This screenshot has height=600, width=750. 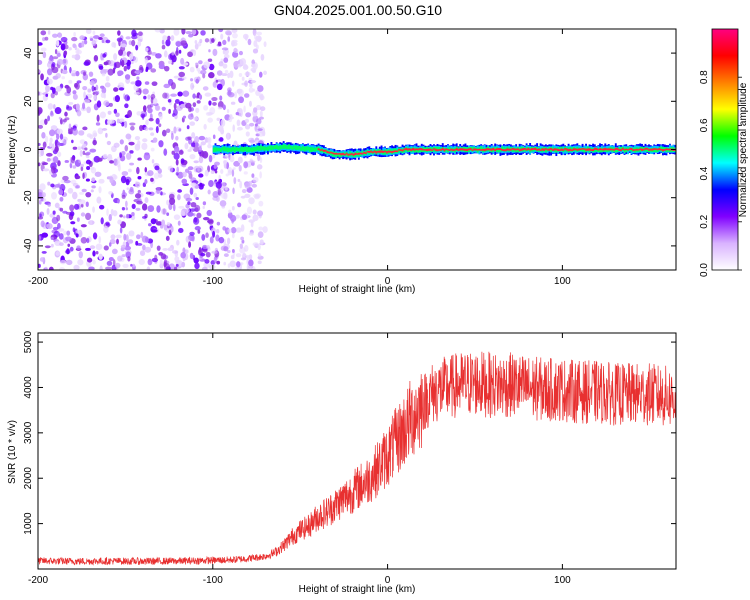 What do you see at coordinates (28, 387) in the screenshot?
I see `y-tick-label: 4000` at bounding box center [28, 387].